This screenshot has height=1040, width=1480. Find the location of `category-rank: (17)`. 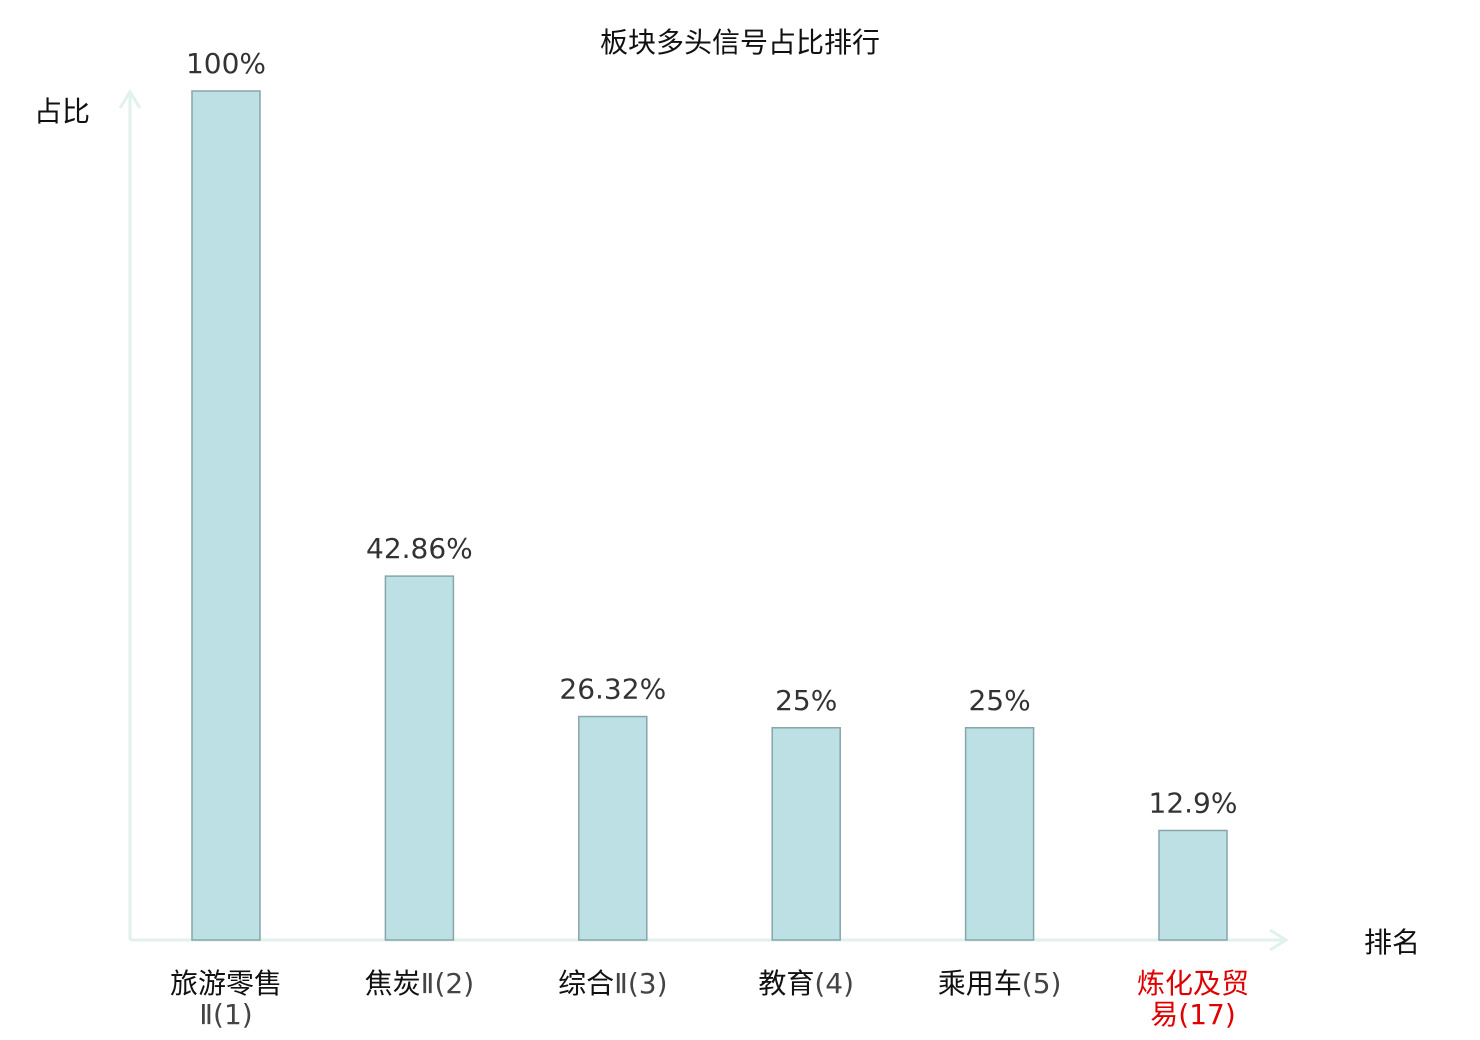

category-rank: (17) is located at coordinates (1206, 1014).